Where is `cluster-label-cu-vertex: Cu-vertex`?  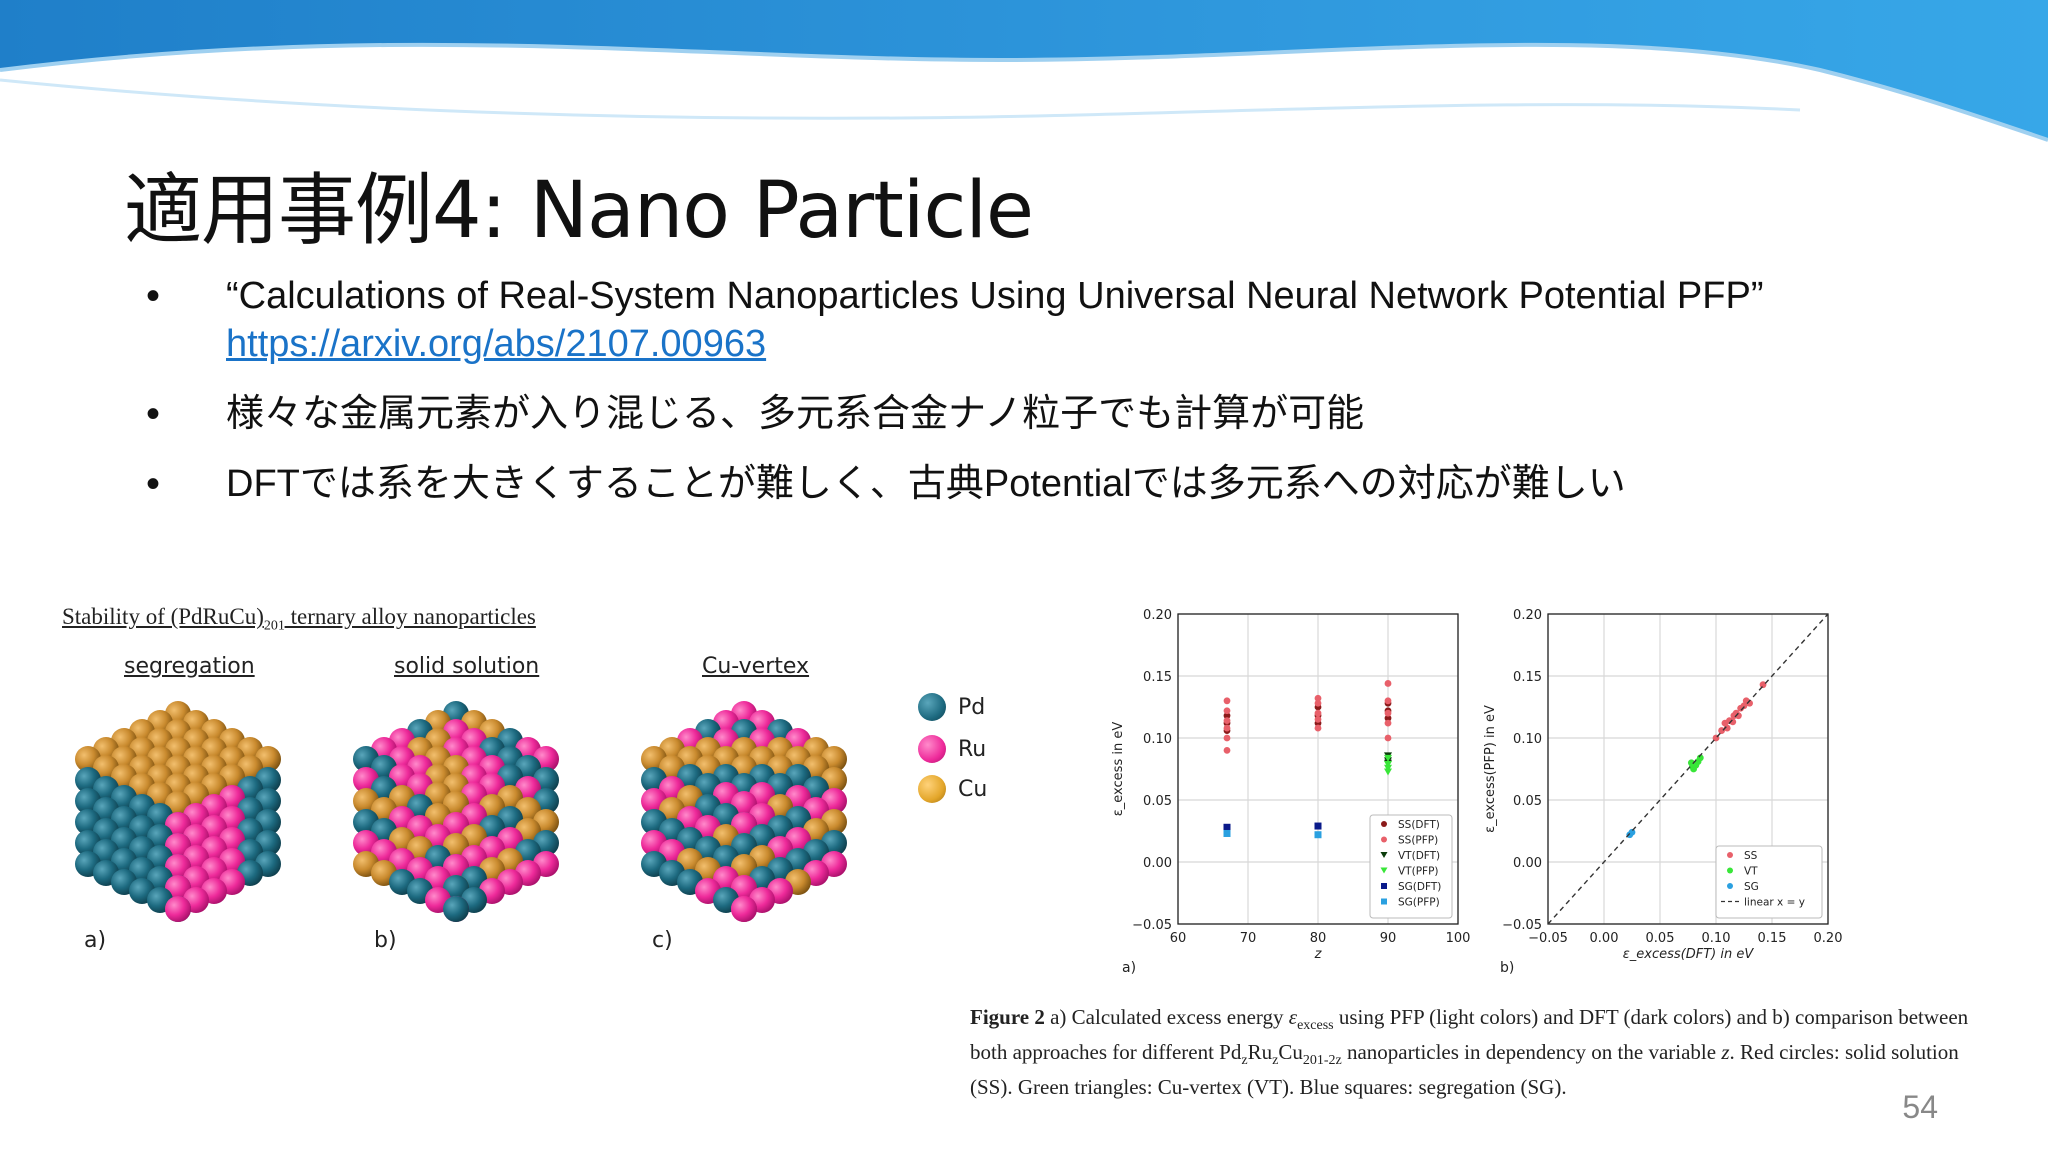
cluster-label-cu-vertex: Cu-vertex is located at coordinates (756, 666).